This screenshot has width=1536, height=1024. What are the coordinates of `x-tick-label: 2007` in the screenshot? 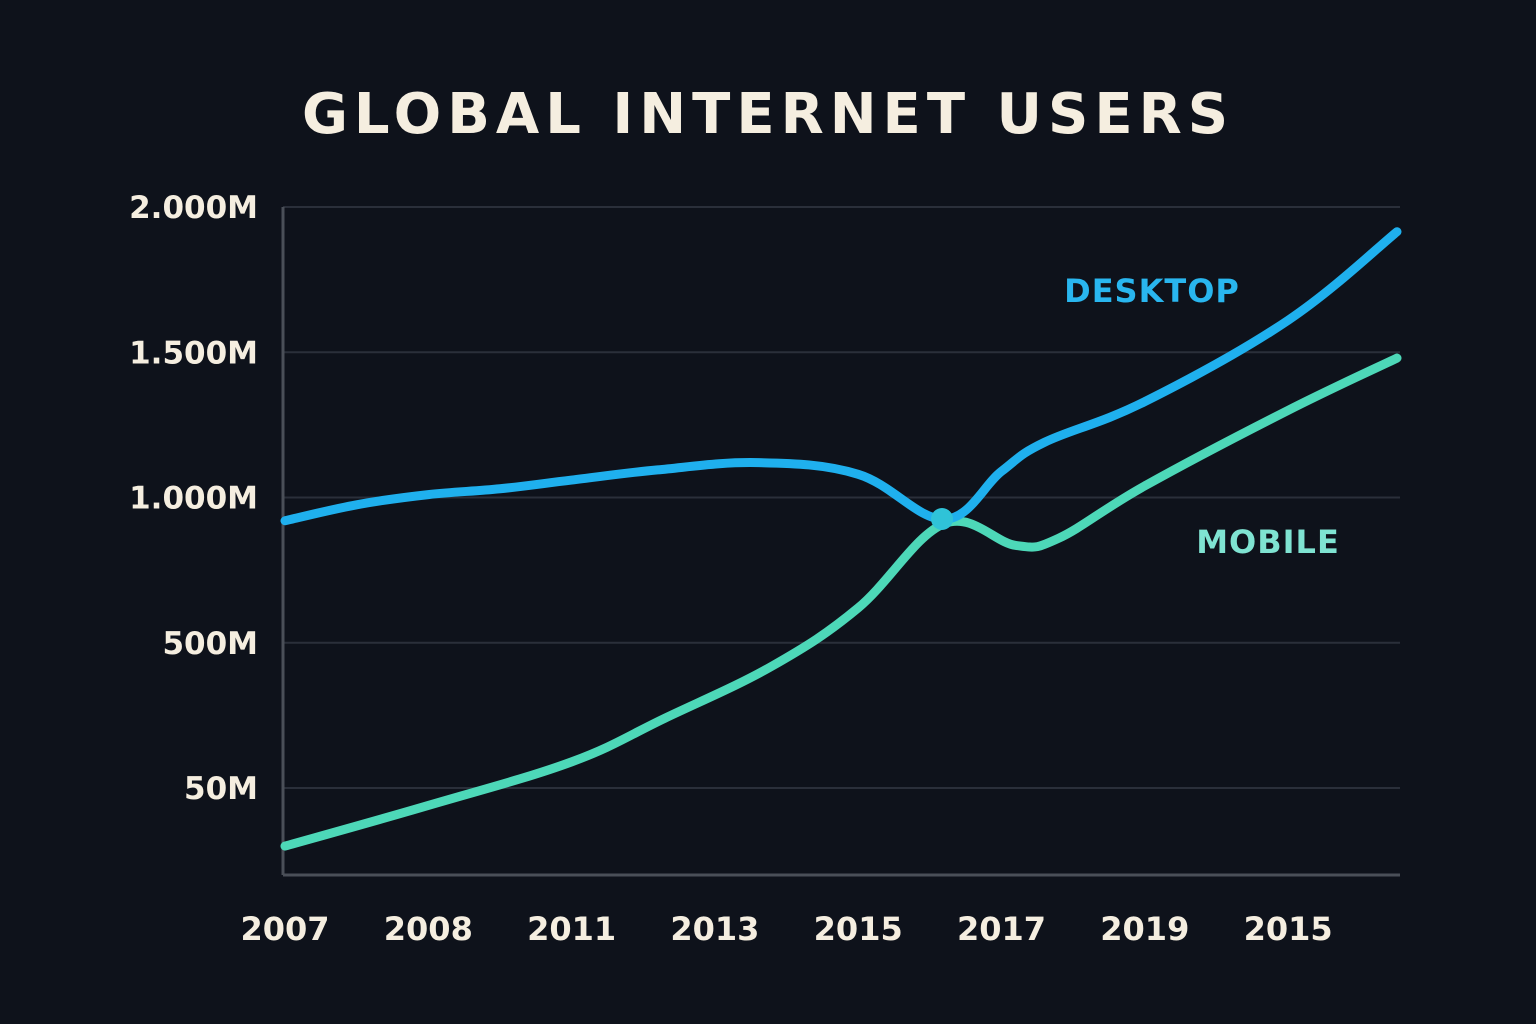 It's located at (284, 929).